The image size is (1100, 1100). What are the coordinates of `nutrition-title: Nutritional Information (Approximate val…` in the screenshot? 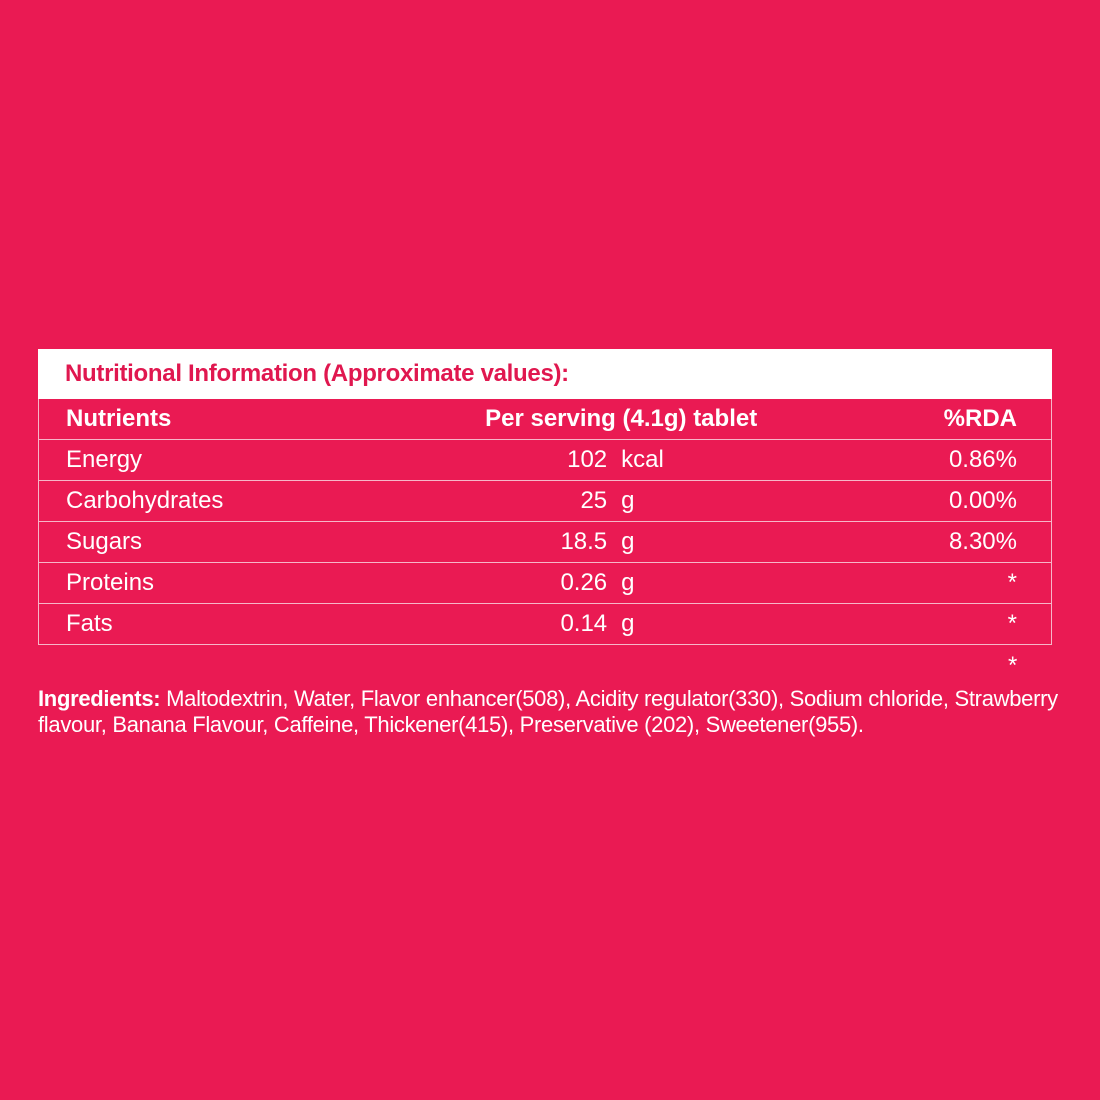 It's located at (545, 374).